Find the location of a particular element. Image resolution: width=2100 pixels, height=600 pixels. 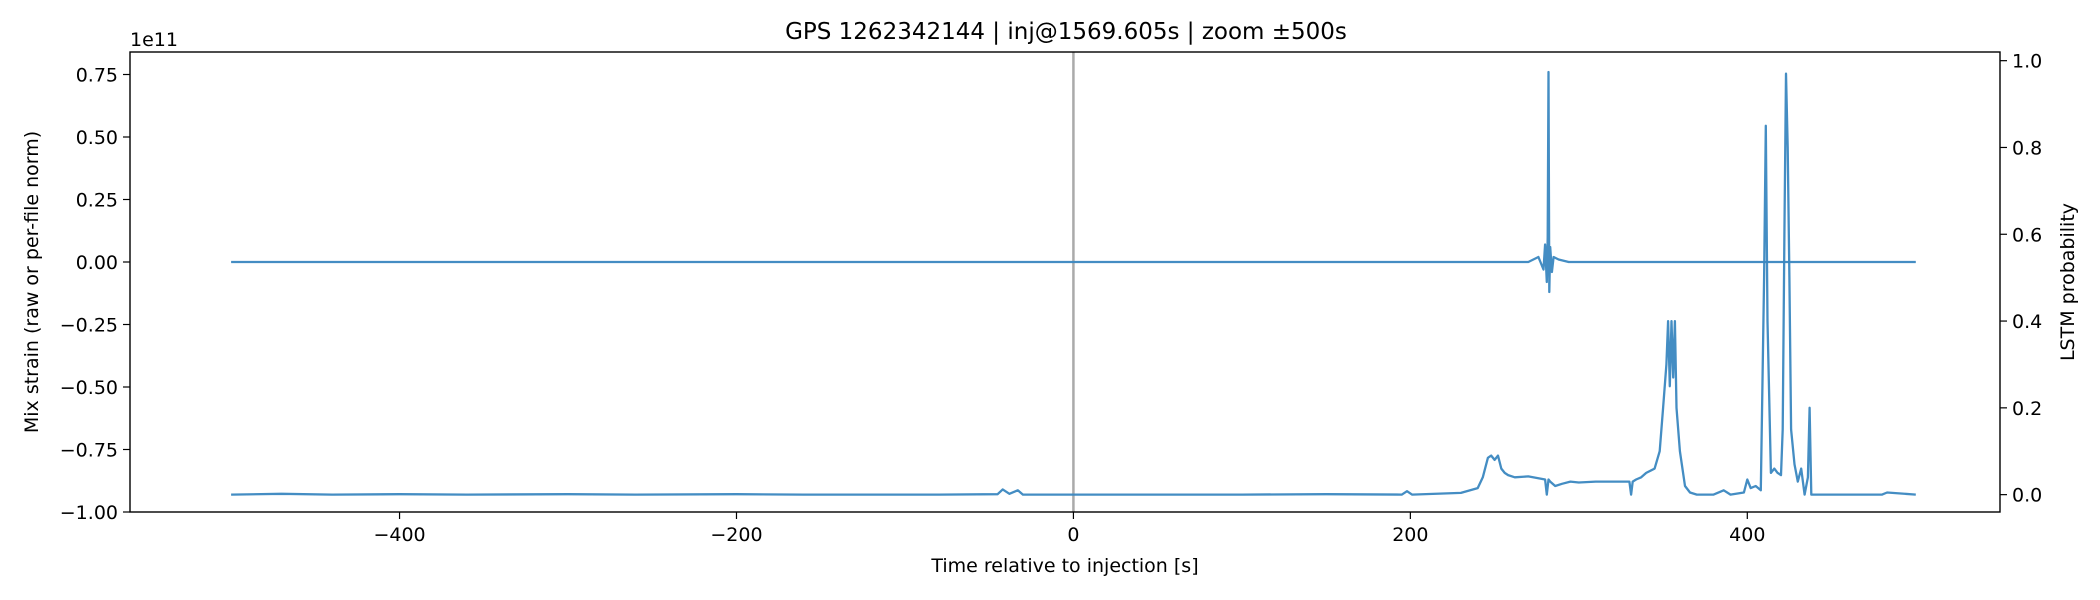

x-tick-label: −400 is located at coordinates (399, 535).